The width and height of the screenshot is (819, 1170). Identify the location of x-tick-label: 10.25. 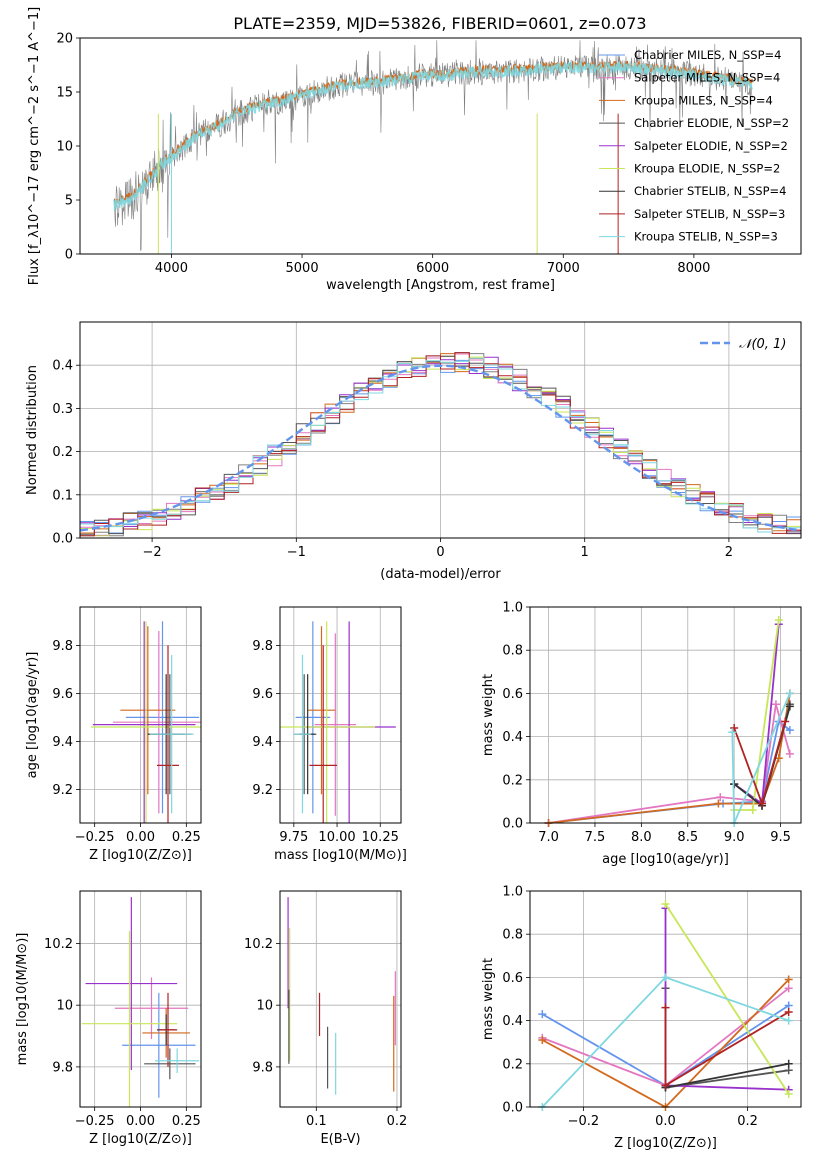
(380, 837).